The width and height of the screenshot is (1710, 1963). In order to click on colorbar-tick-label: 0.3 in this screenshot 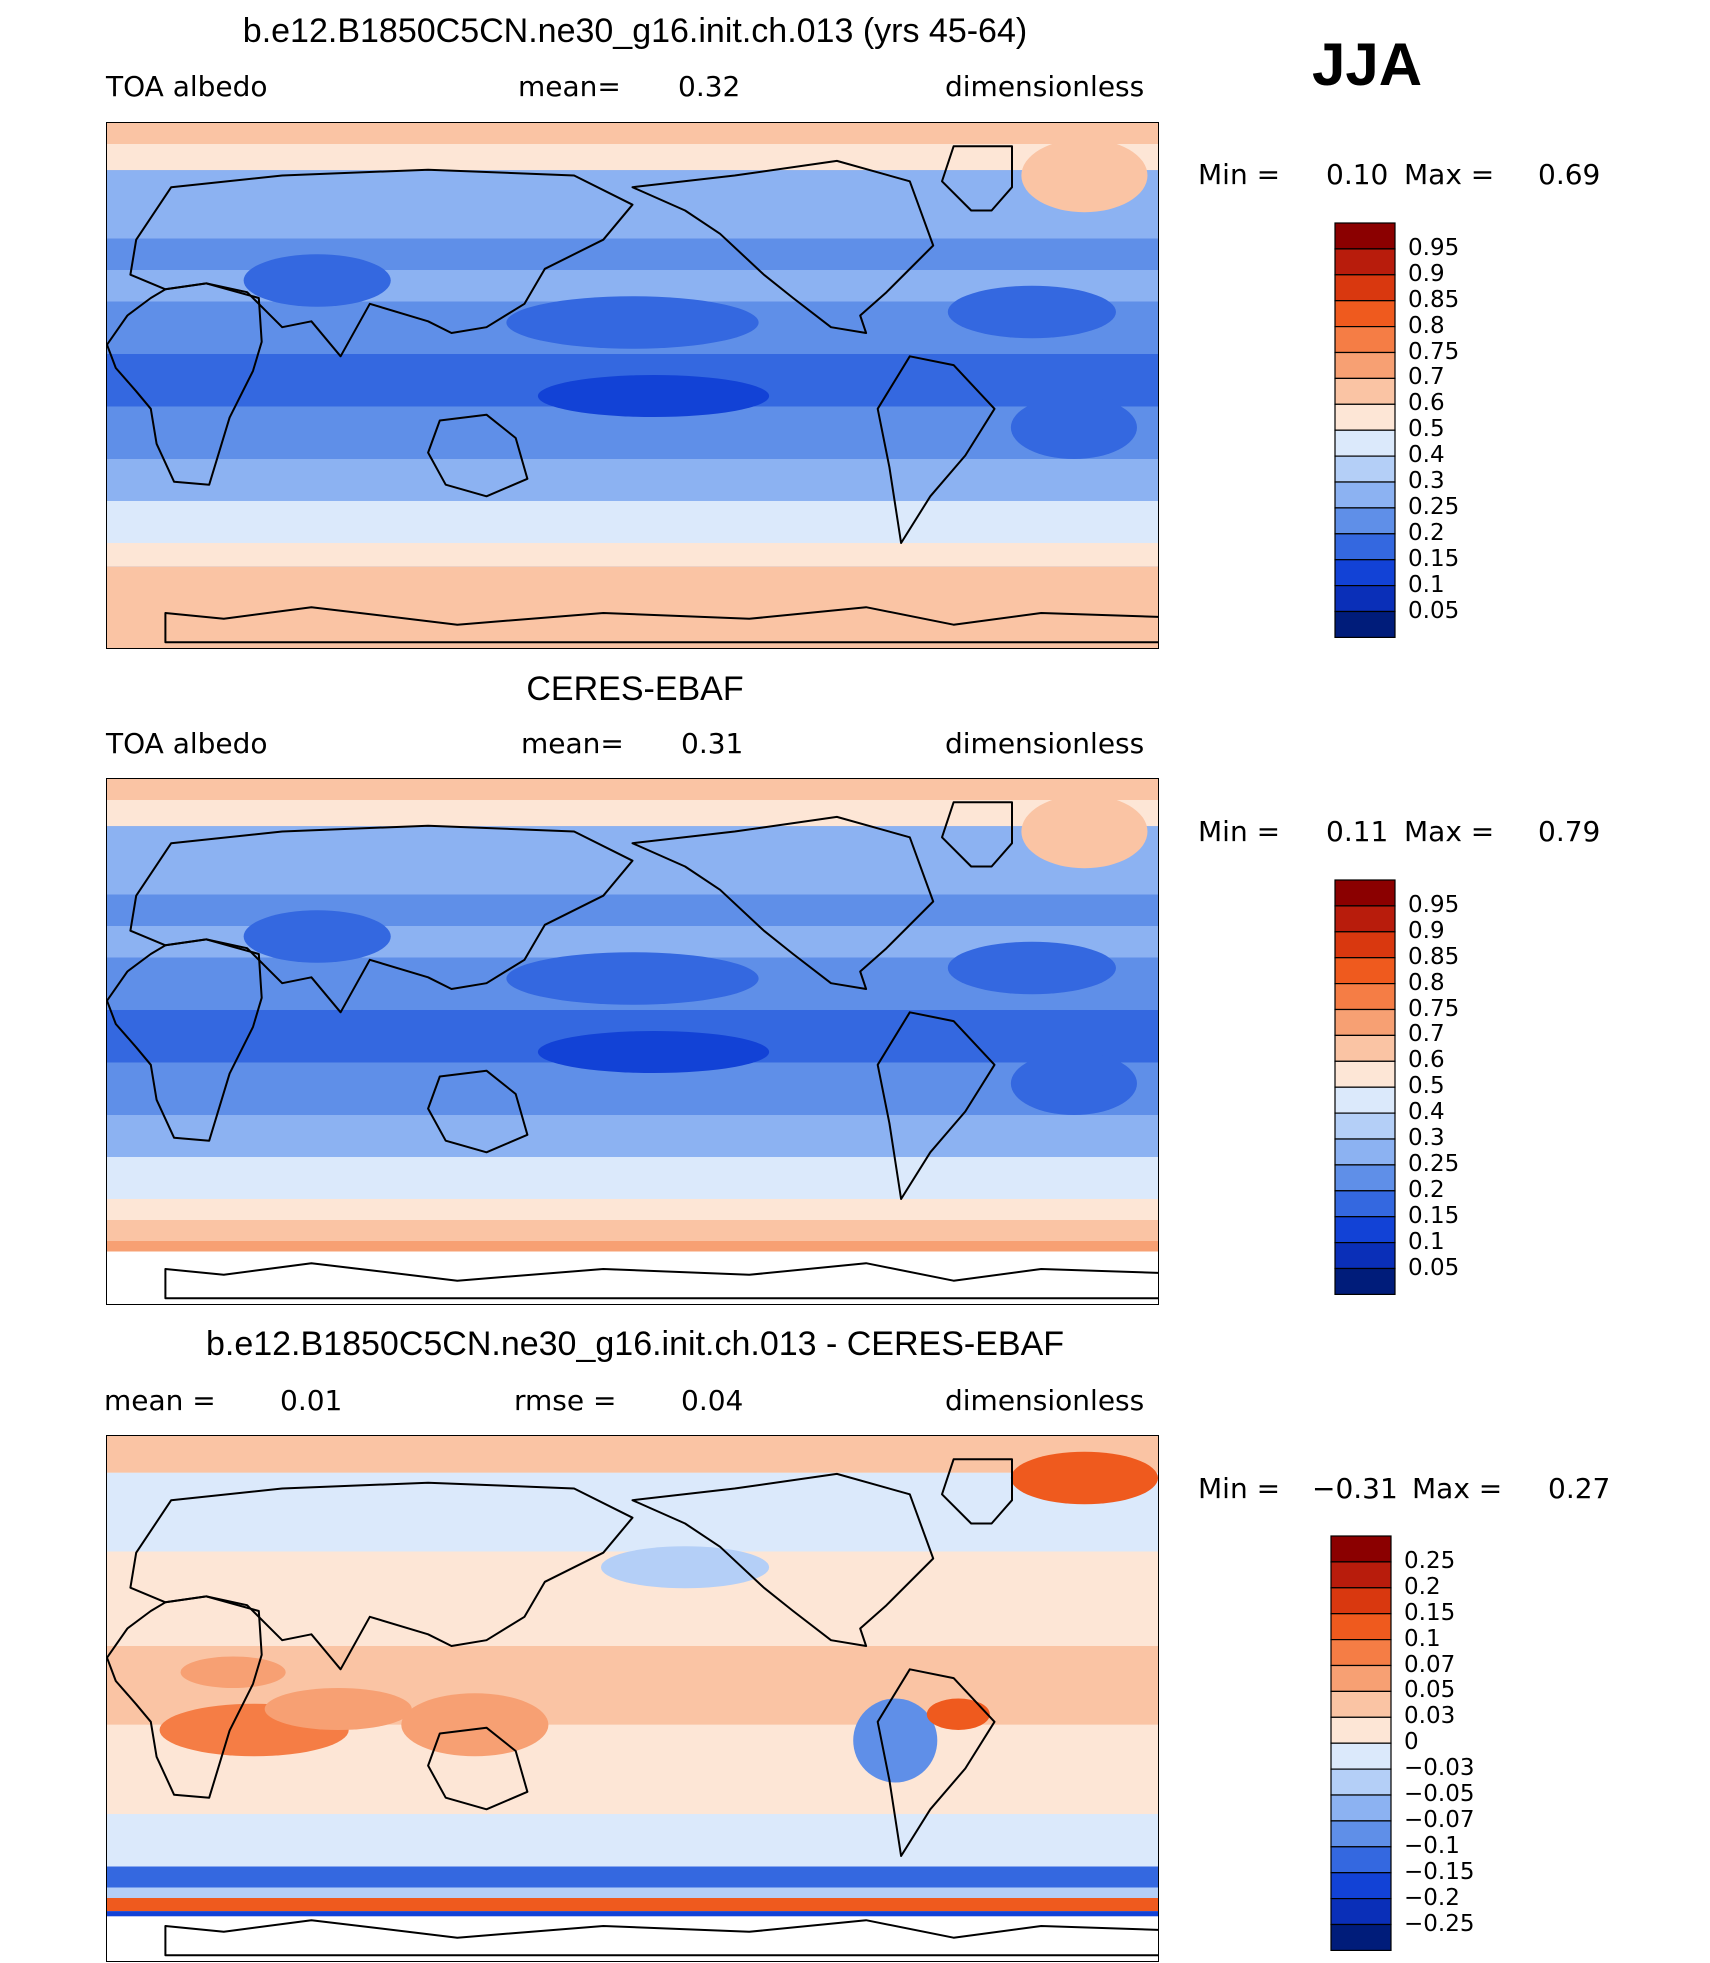, I will do `click(1426, 1138)`.